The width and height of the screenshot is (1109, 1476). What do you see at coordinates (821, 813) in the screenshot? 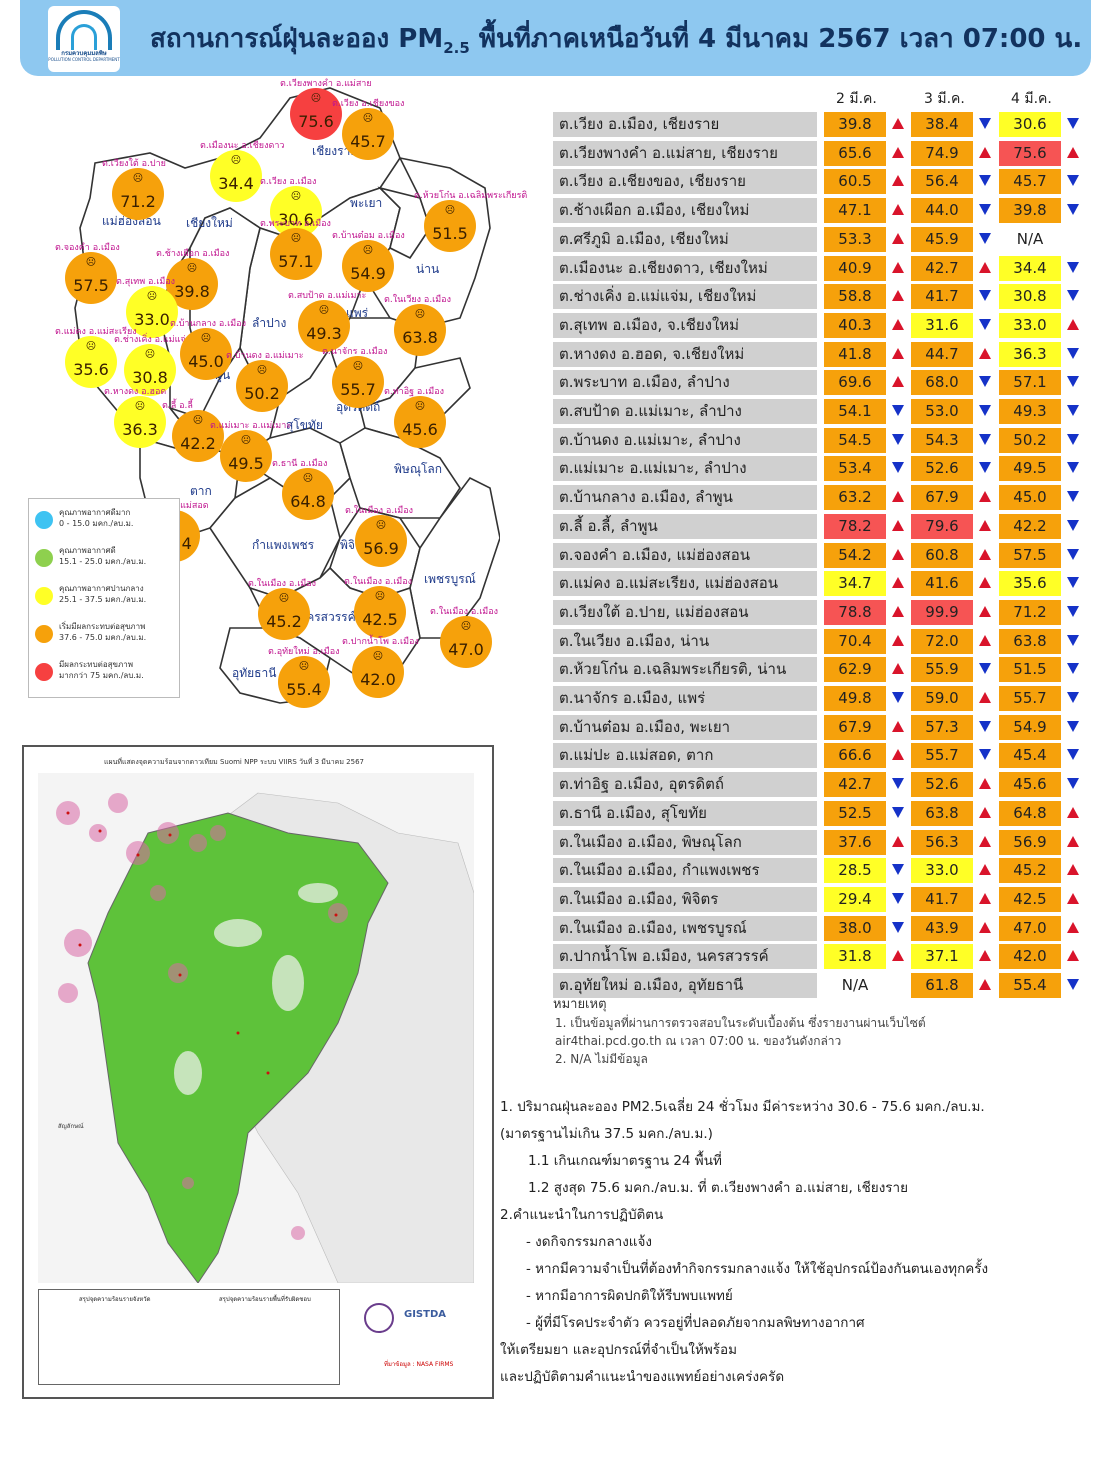
I see `table-row: ต.ธานี อ.เมือง, สุโขทัย 52.5 63.8 64.8` at bounding box center [821, 813].